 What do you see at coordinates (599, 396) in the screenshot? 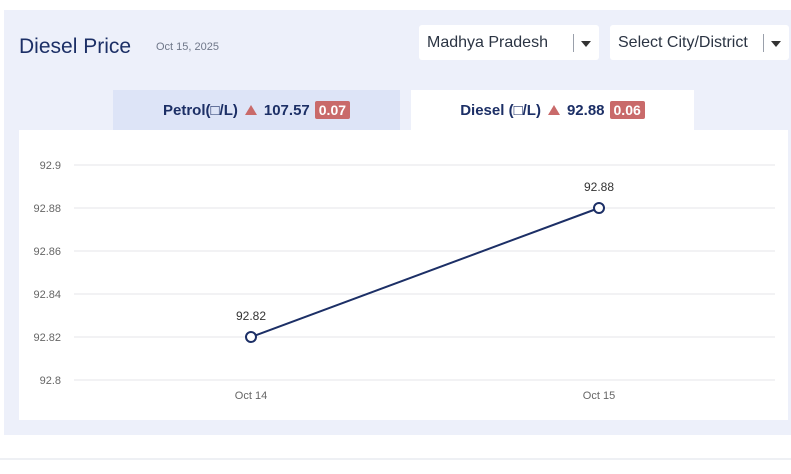
I see `x-tick-label: Oct 15` at bounding box center [599, 396].